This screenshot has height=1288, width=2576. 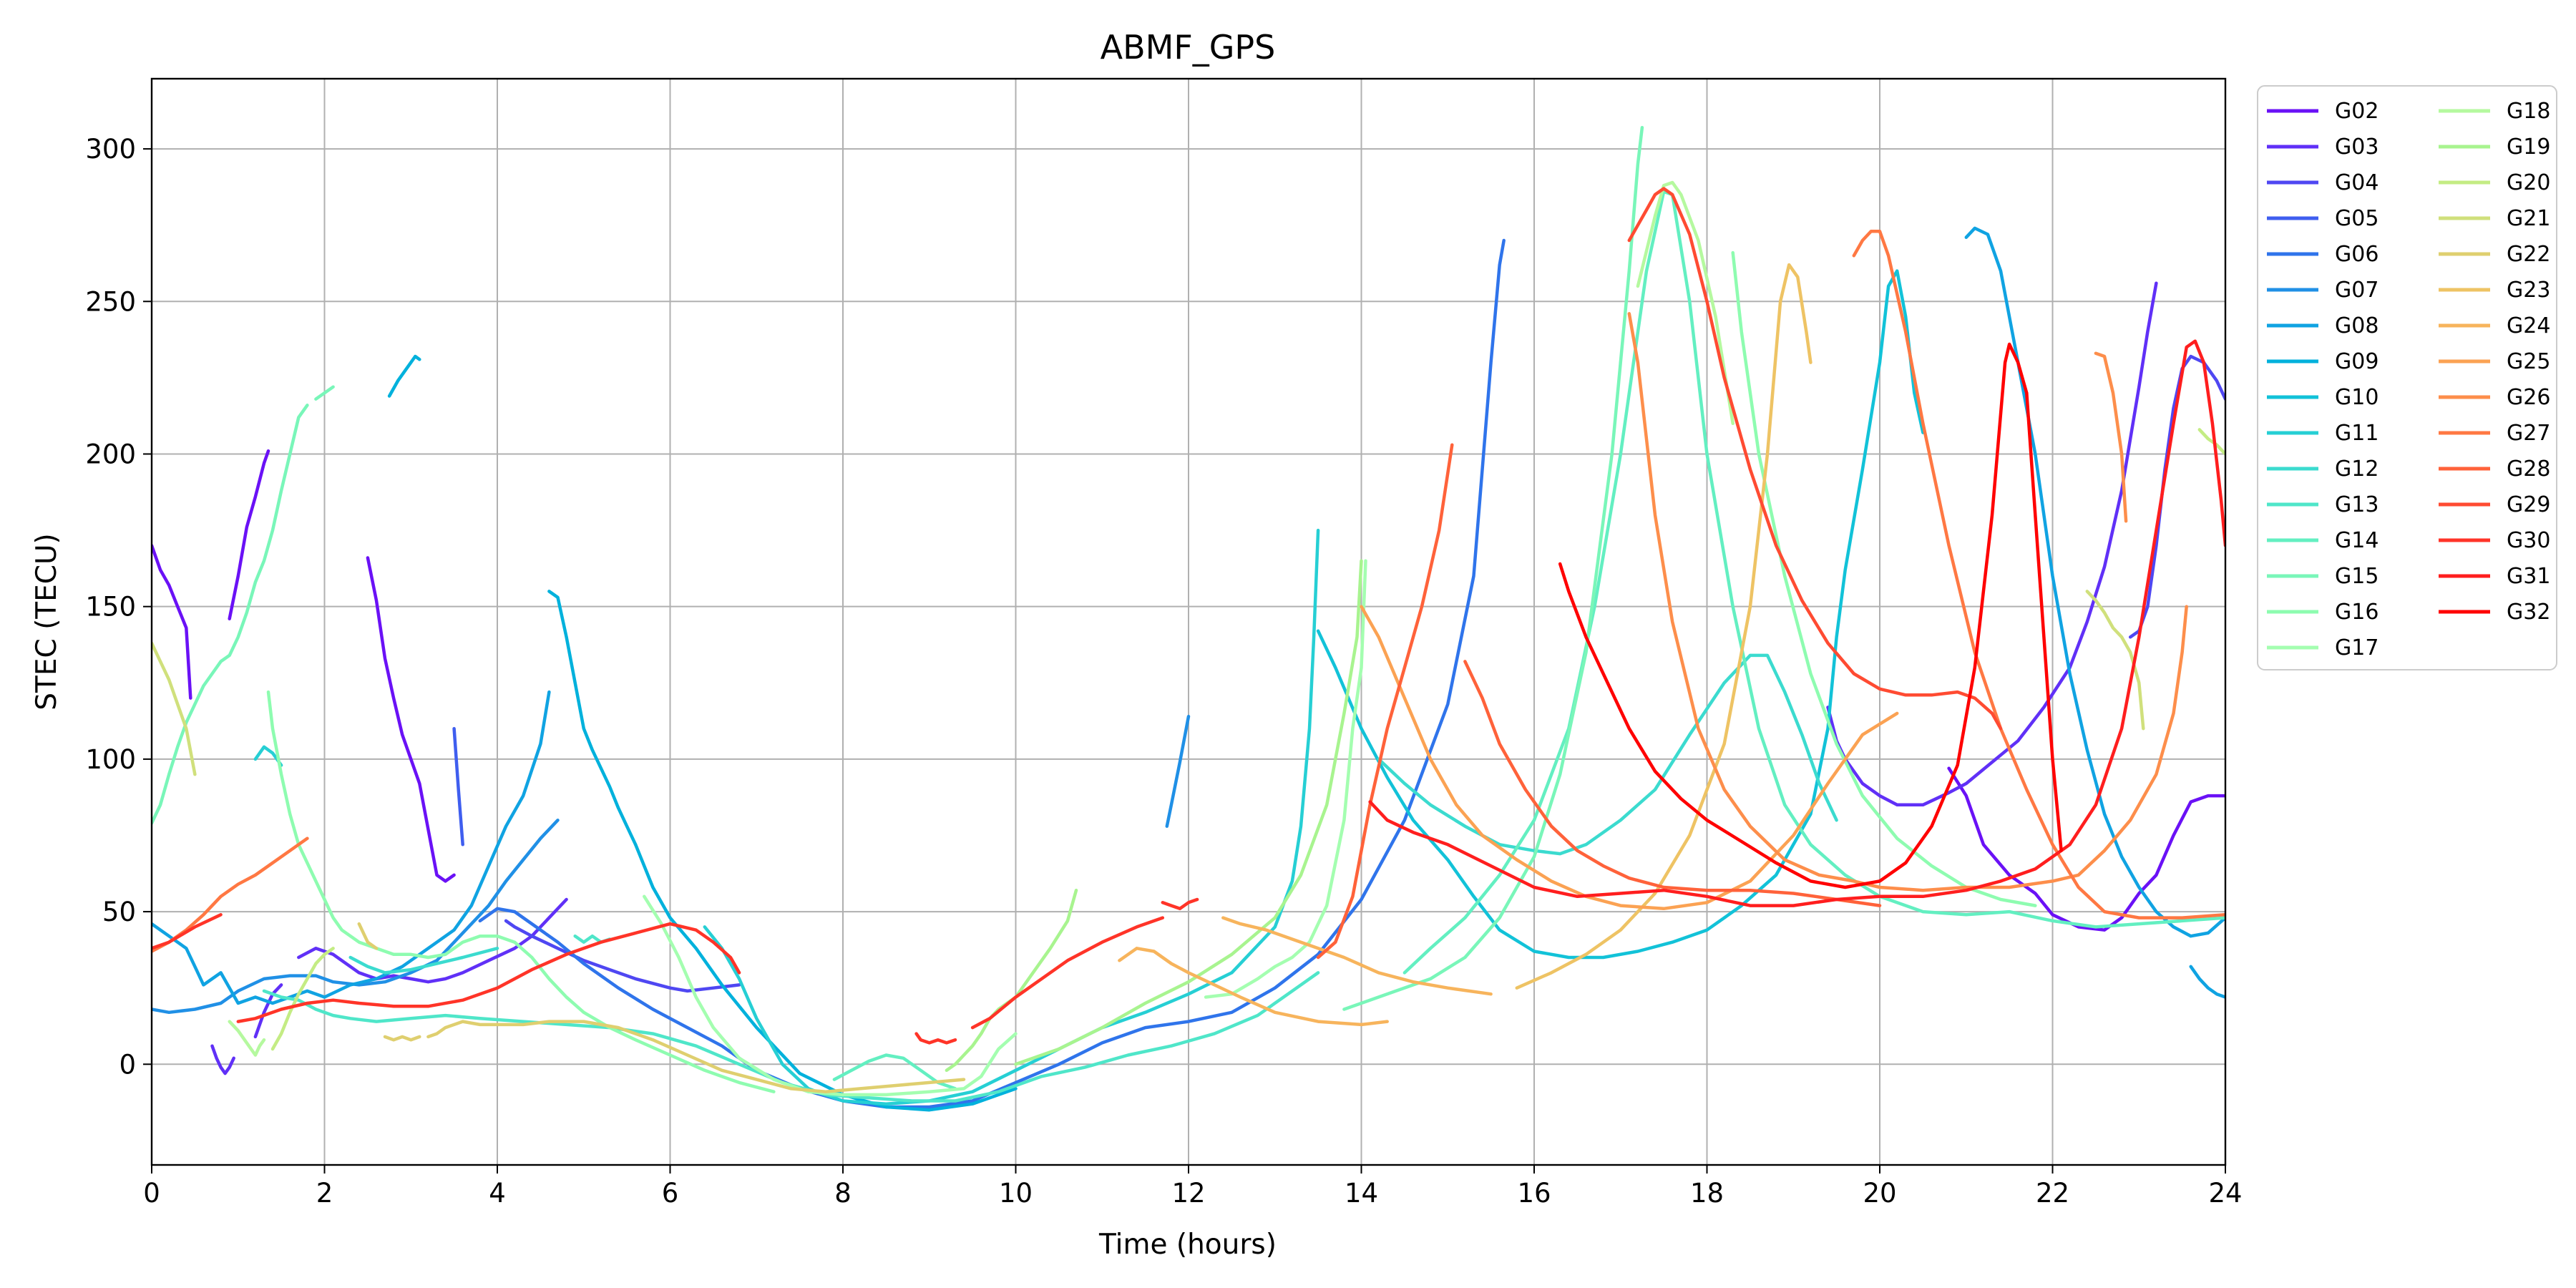 What do you see at coordinates (2357, 361) in the screenshot?
I see `legend-label: G09` at bounding box center [2357, 361].